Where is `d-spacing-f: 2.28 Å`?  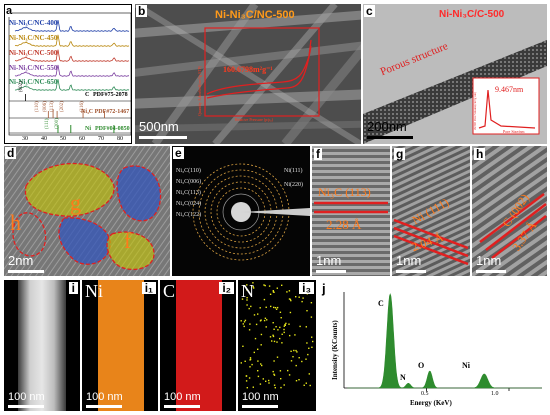
d-spacing-f: 2.28 Å is located at coordinates (344, 224).